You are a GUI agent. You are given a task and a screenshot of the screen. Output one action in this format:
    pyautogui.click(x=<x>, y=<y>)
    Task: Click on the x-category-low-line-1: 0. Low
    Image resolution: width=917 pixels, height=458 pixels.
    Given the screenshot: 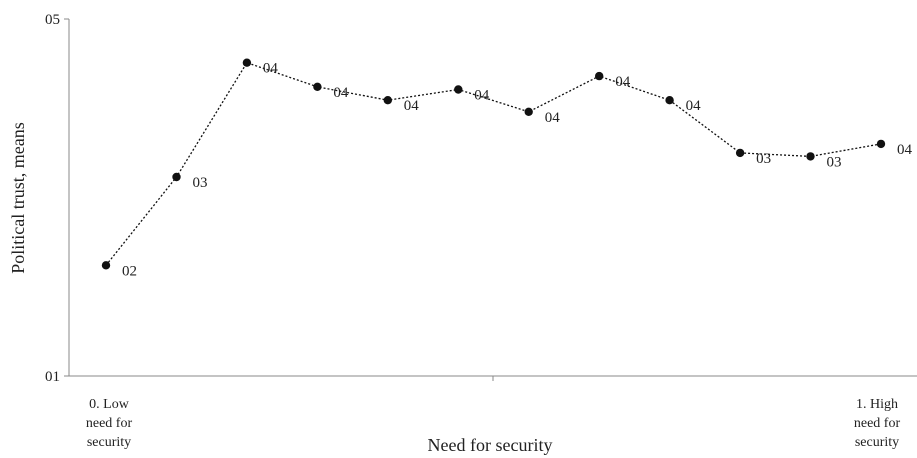 What is the action you would take?
    pyautogui.click(x=109, y=404)
    